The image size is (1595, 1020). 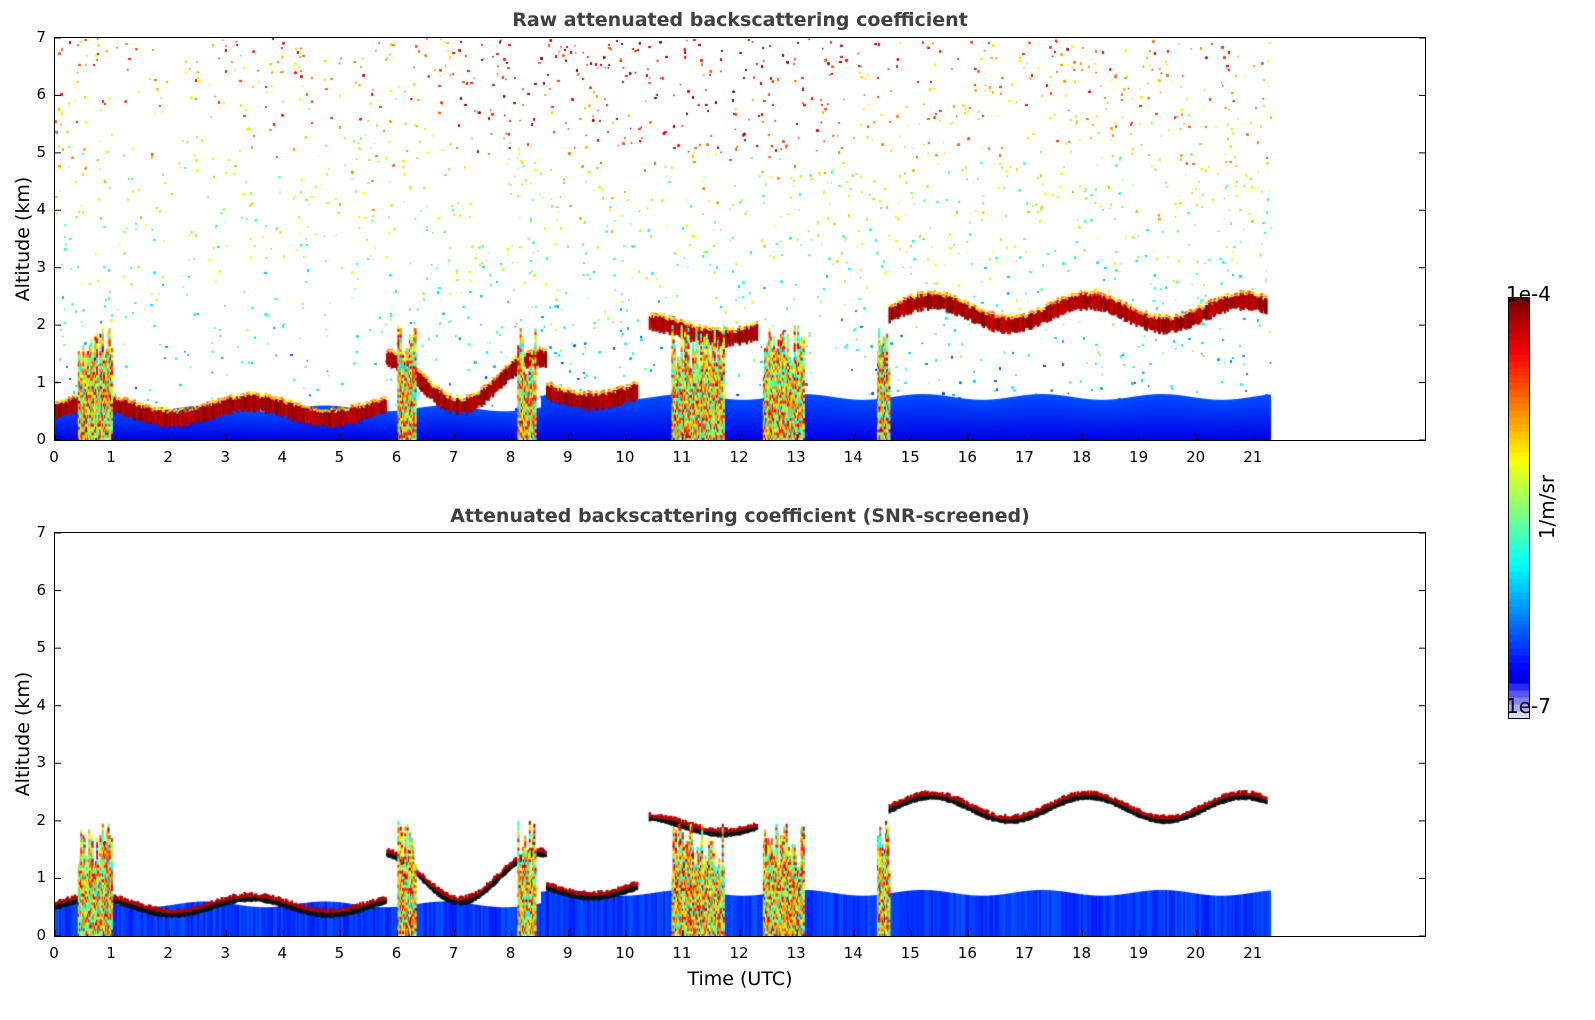 What do you see at coordinates (41, 589) in the screenshot?
I see `y-tick-label: 6` at bounding box center [41, 589].